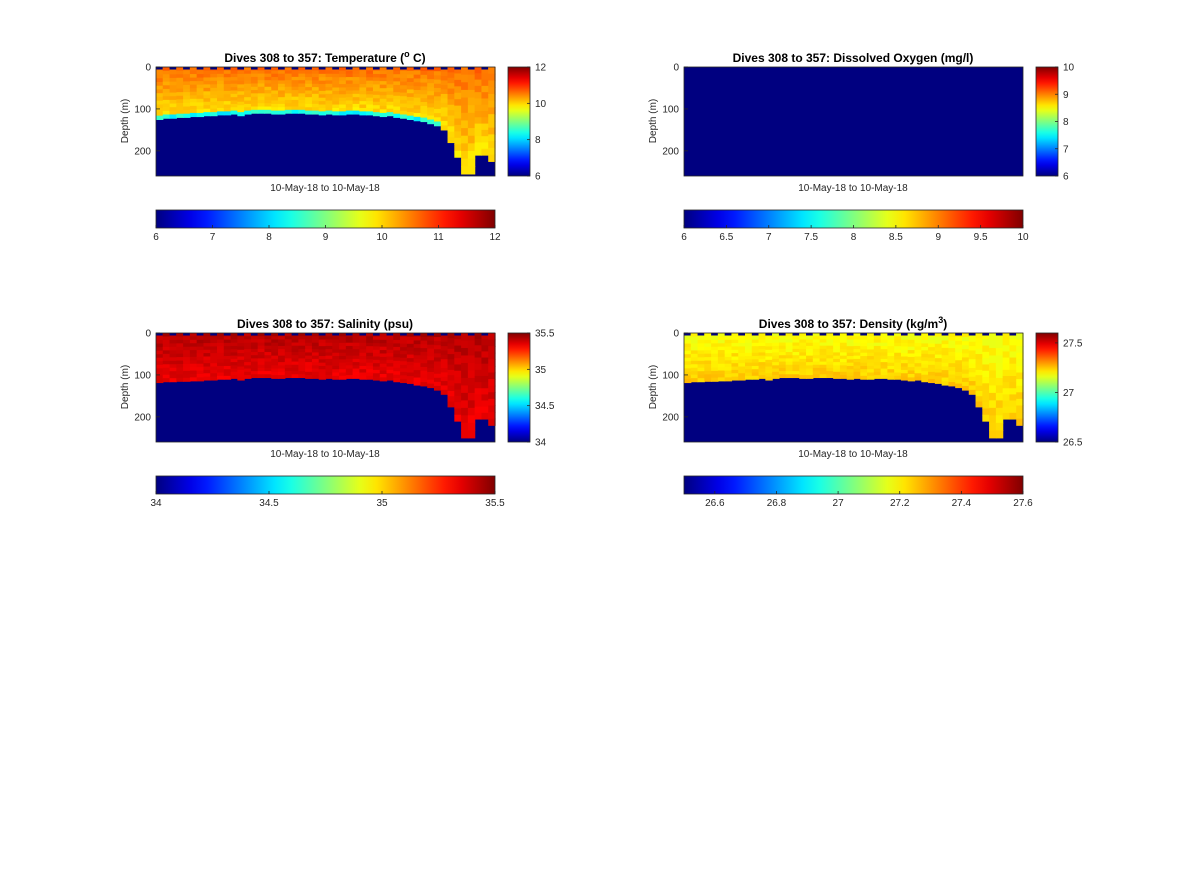  Describe the element at coordinates (938, 237) in the screenshot. I see `colorbar-tick-label: 9` at that location.